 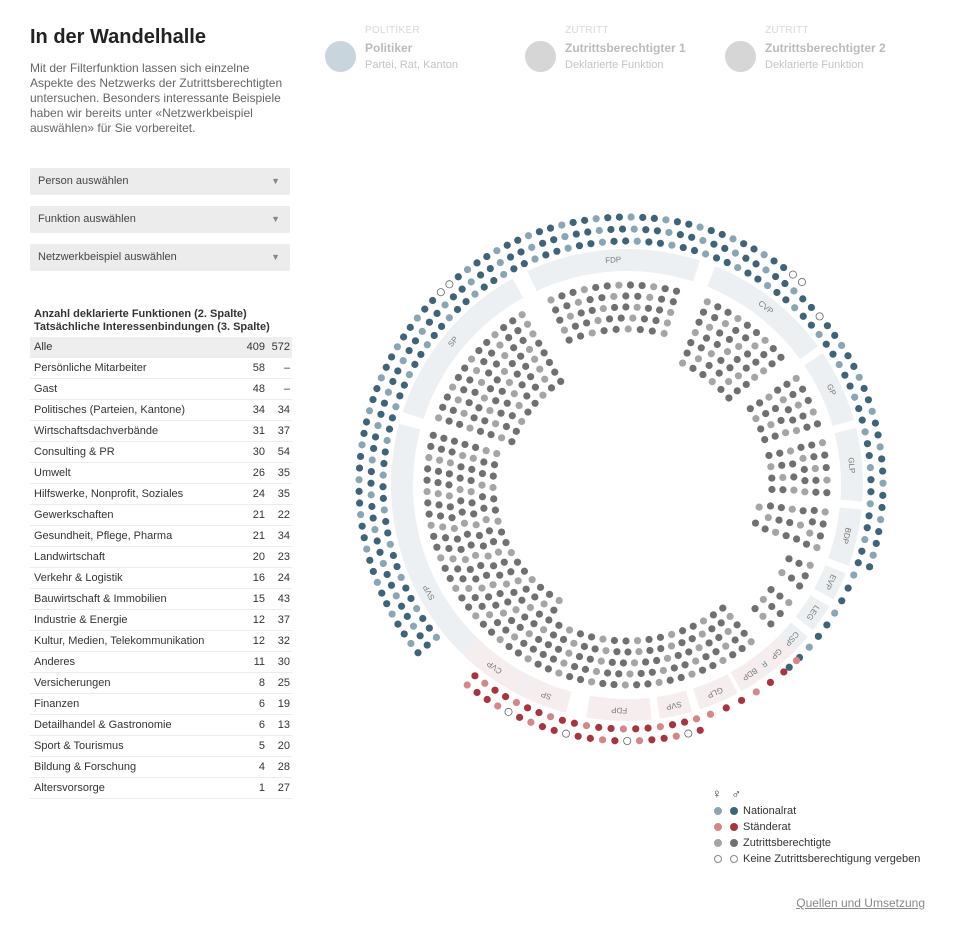 What do you see at coordinates (161, 431) in the screenshot?
I see `table-row: Wirtschaftsdachverbände 31 37` at bounding box center [161, 431].